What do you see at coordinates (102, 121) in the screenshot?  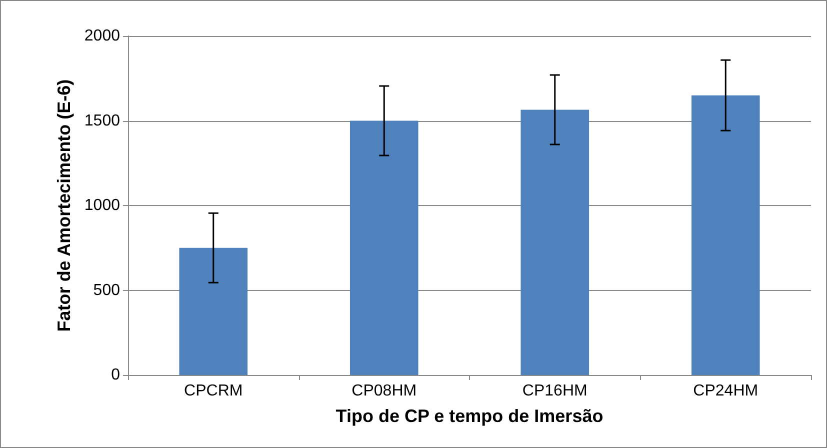 I see `y-tick-label: 1500` at bounding box center [102, 121].